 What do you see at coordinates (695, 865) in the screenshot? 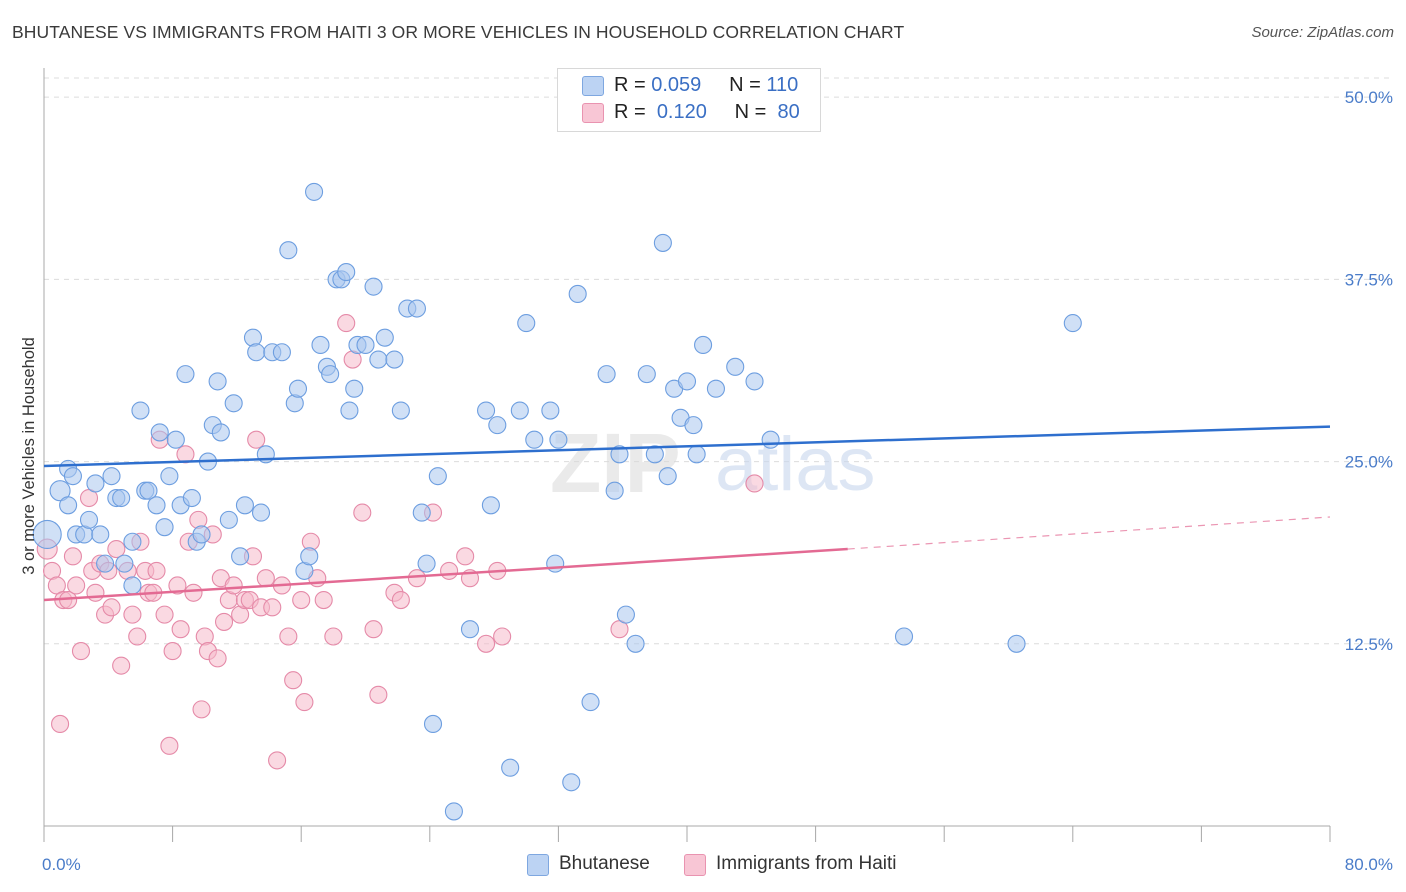
I see `legend-swatch-haiti` at bounding box center [695, 865].